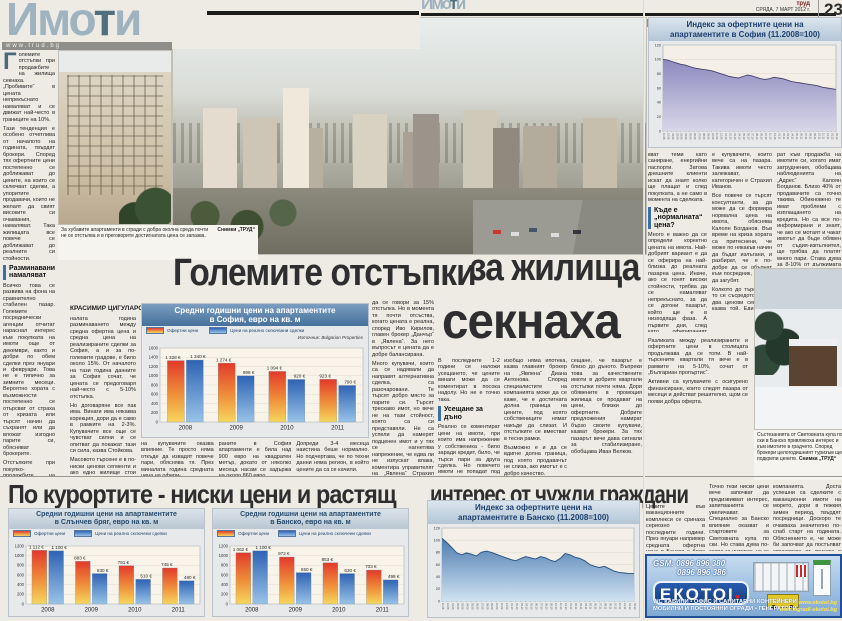  What do you see at coordinates (287, 429) in the screenshot?
I see `svg-text: 2010` at bounding box center [287, 429].